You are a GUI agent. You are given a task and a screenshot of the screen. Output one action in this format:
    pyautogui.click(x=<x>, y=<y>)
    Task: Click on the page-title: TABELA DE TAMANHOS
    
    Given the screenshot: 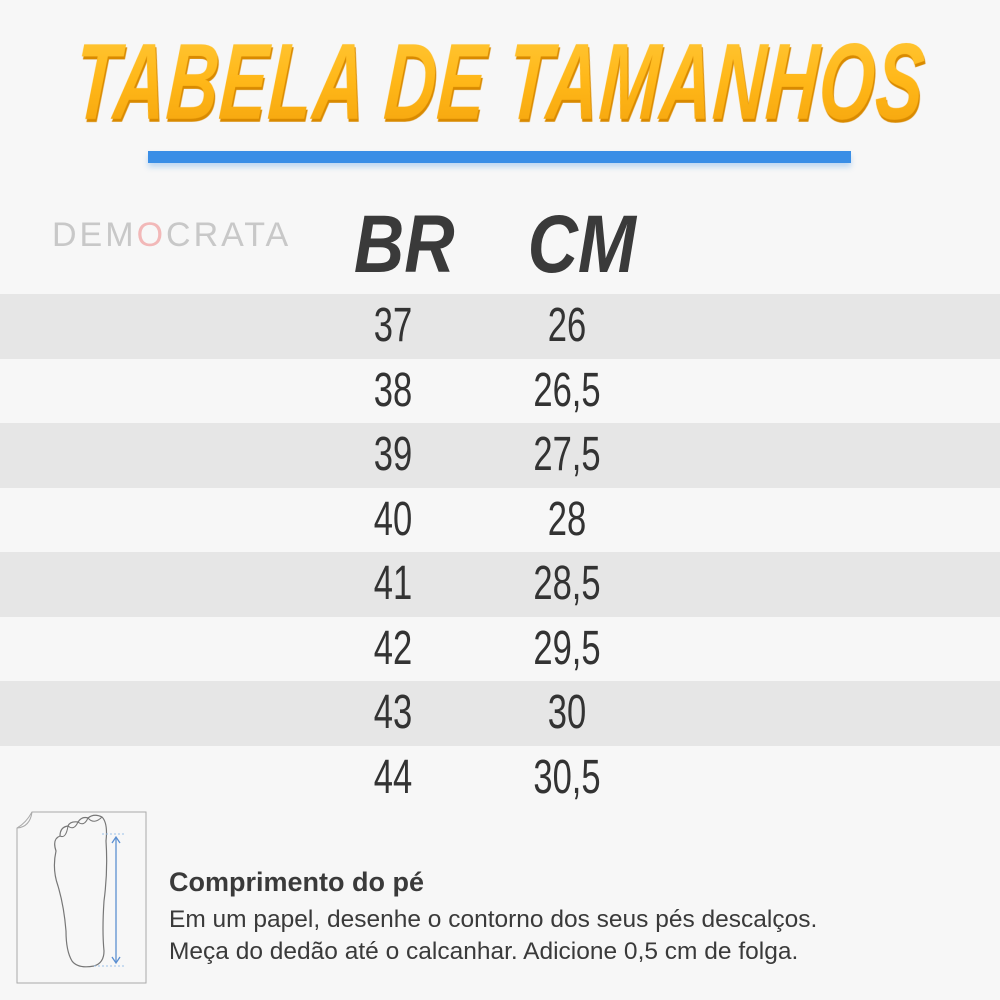 What is the action you would take?
    pyautogui.click(x=500, y=81)
    